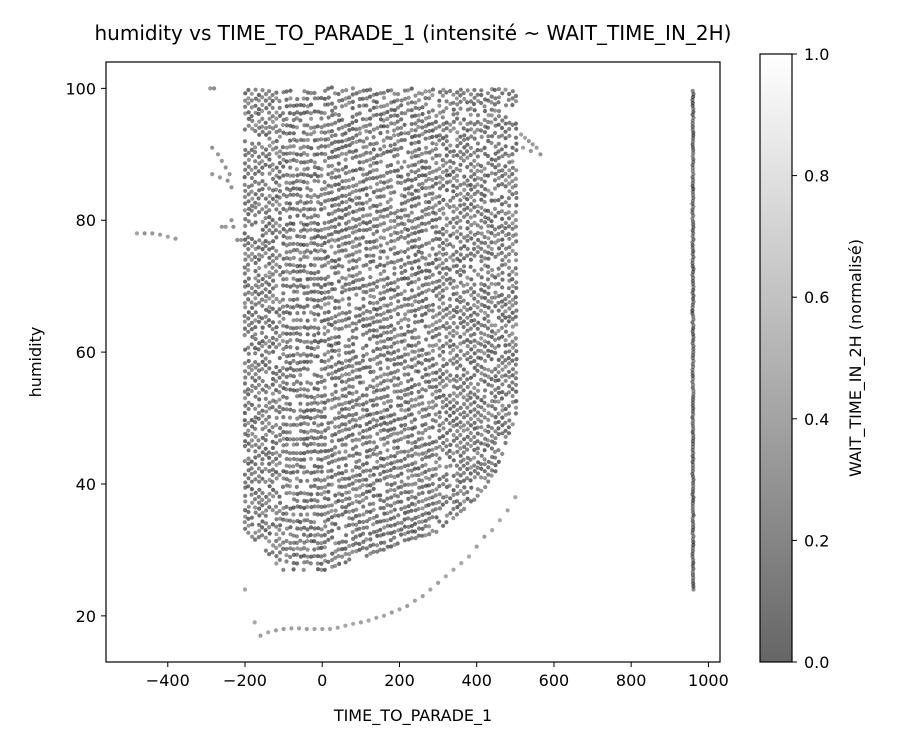 The width and height of the screenshot is (900, 750). I want to click on colorbar-tick-label: 0.0, so click(816, 662).